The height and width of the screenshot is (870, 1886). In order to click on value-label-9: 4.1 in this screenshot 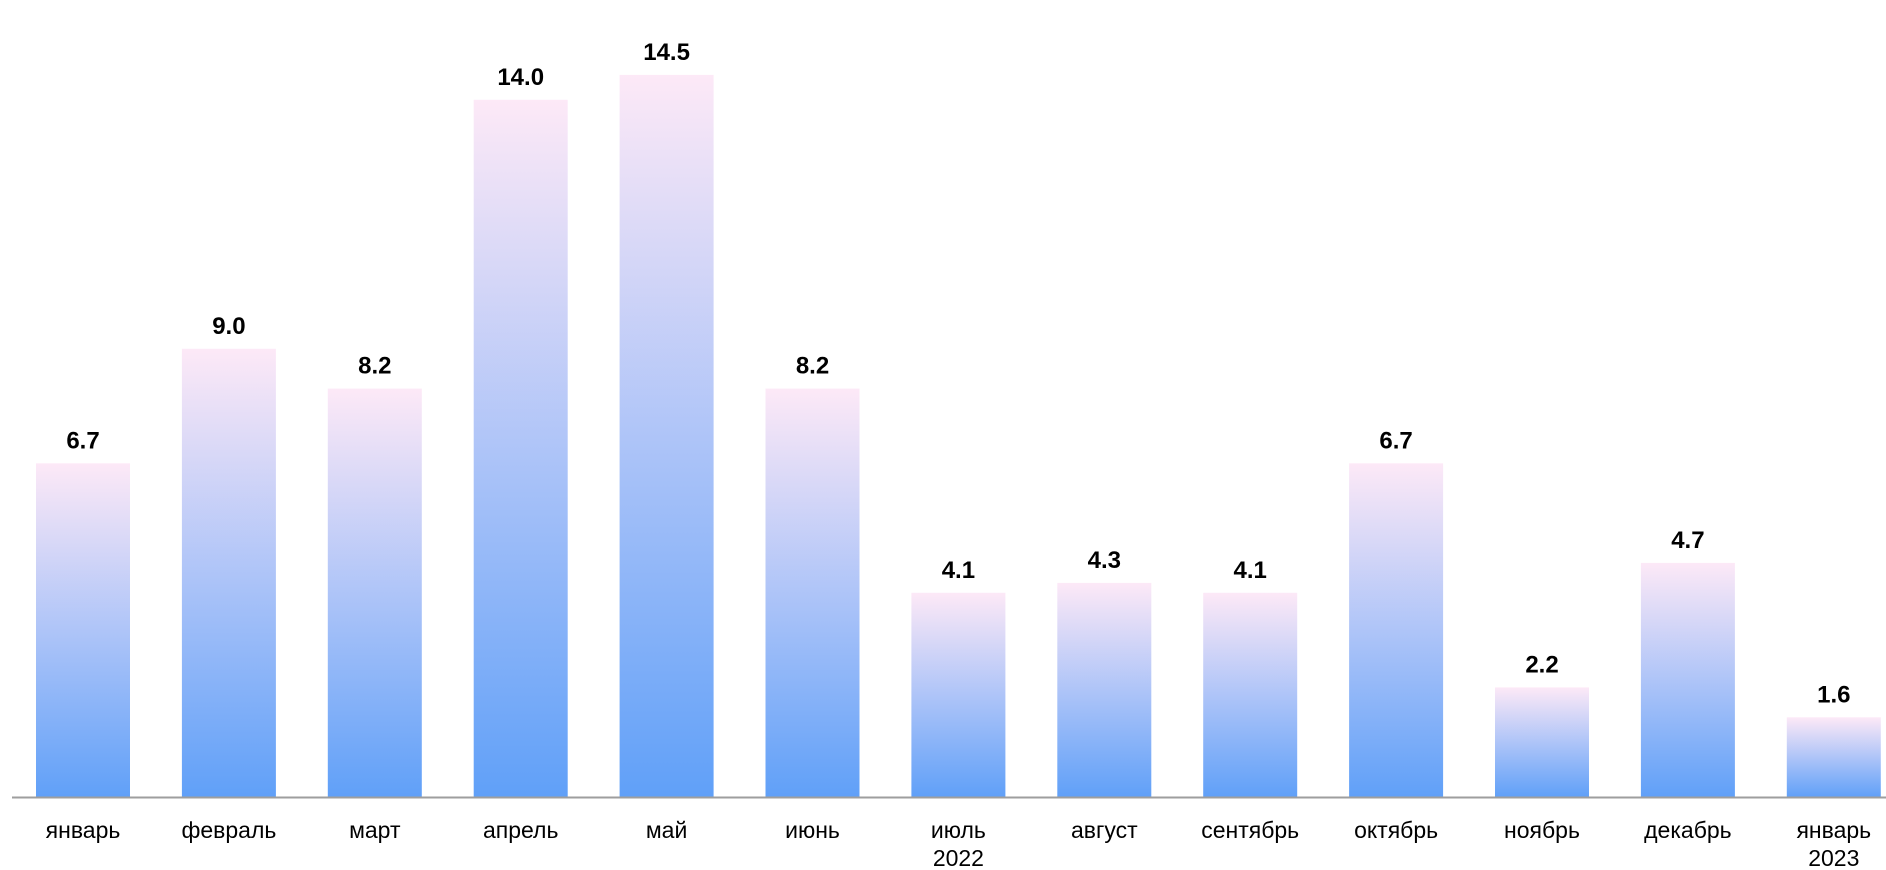, I will do `click(1250, 570)`.